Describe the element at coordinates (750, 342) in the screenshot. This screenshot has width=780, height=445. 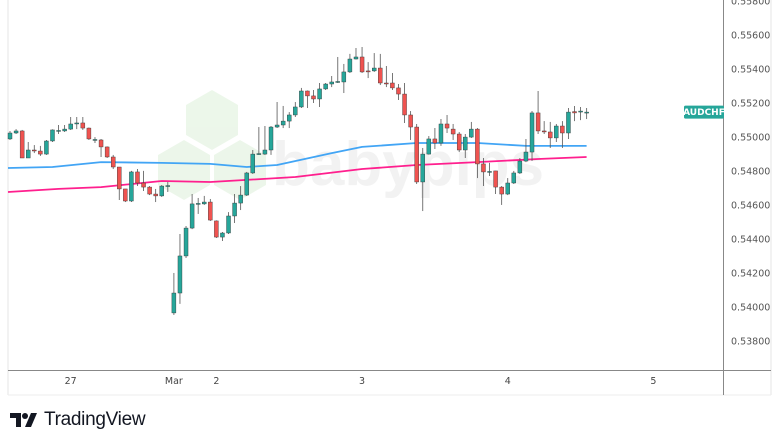
I see `price-tick-label: 0.53800` at that location.